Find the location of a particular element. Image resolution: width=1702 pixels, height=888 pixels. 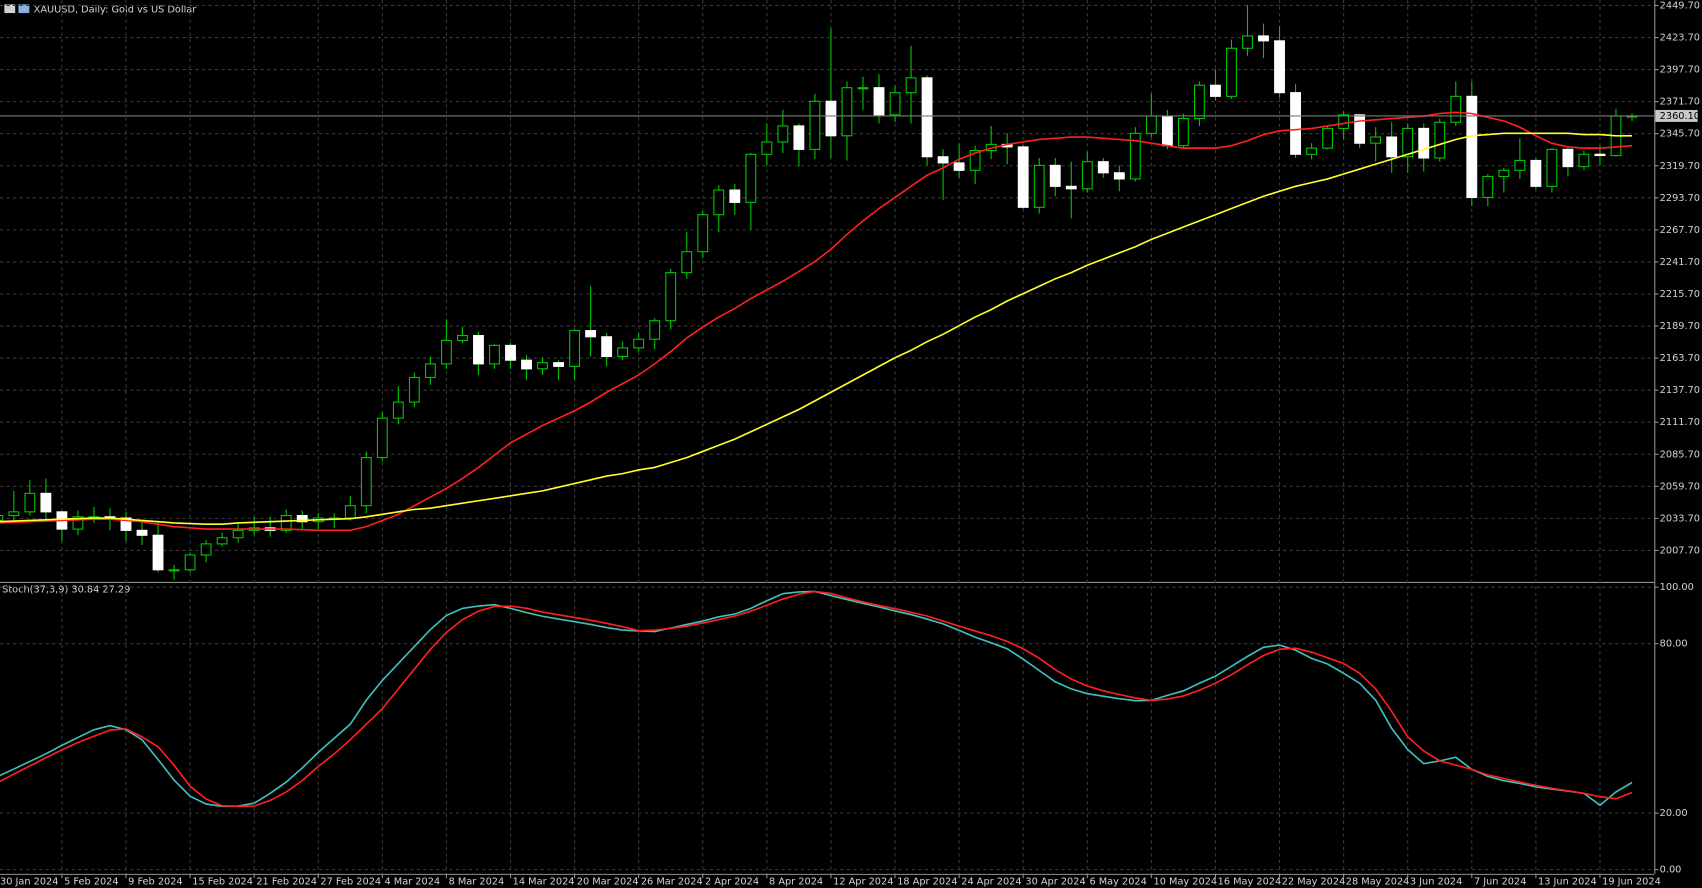

x-tick-label: 13 Jun 2024 is located at coordinates (1567, 881).